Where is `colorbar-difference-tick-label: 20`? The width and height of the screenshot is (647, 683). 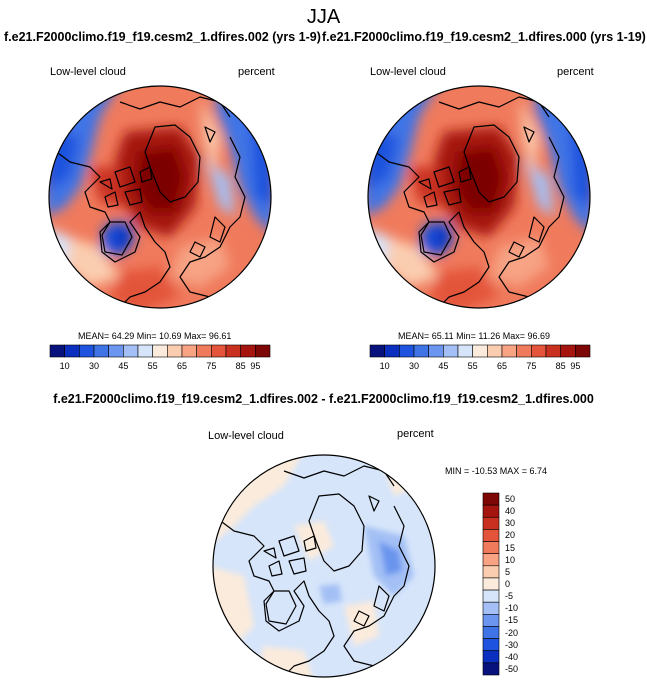 colorbar-difference-tick-label: 20 is located at coordinates (510, 535).